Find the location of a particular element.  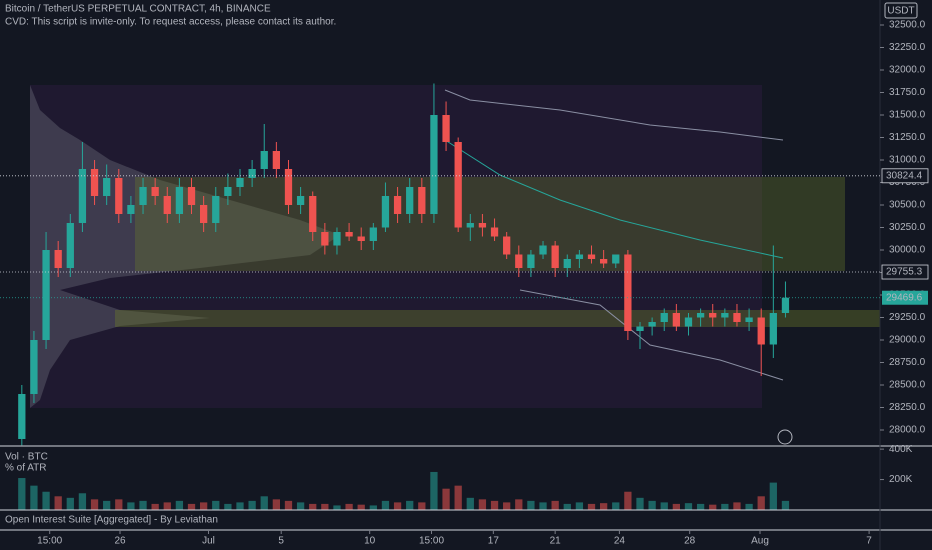

y-tick-label: 32250.0 is located at coordinates (907, 47).